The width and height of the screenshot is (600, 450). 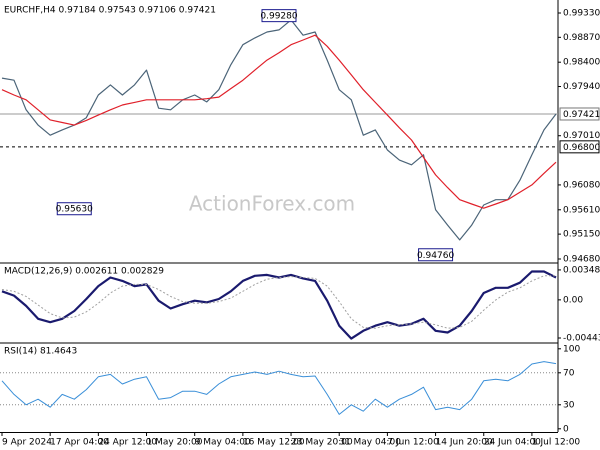 What do you see at coordinates (581, 87) in the screenshot?
I see `y-tick-label: 0.97940` at bounding box center [581, 87].